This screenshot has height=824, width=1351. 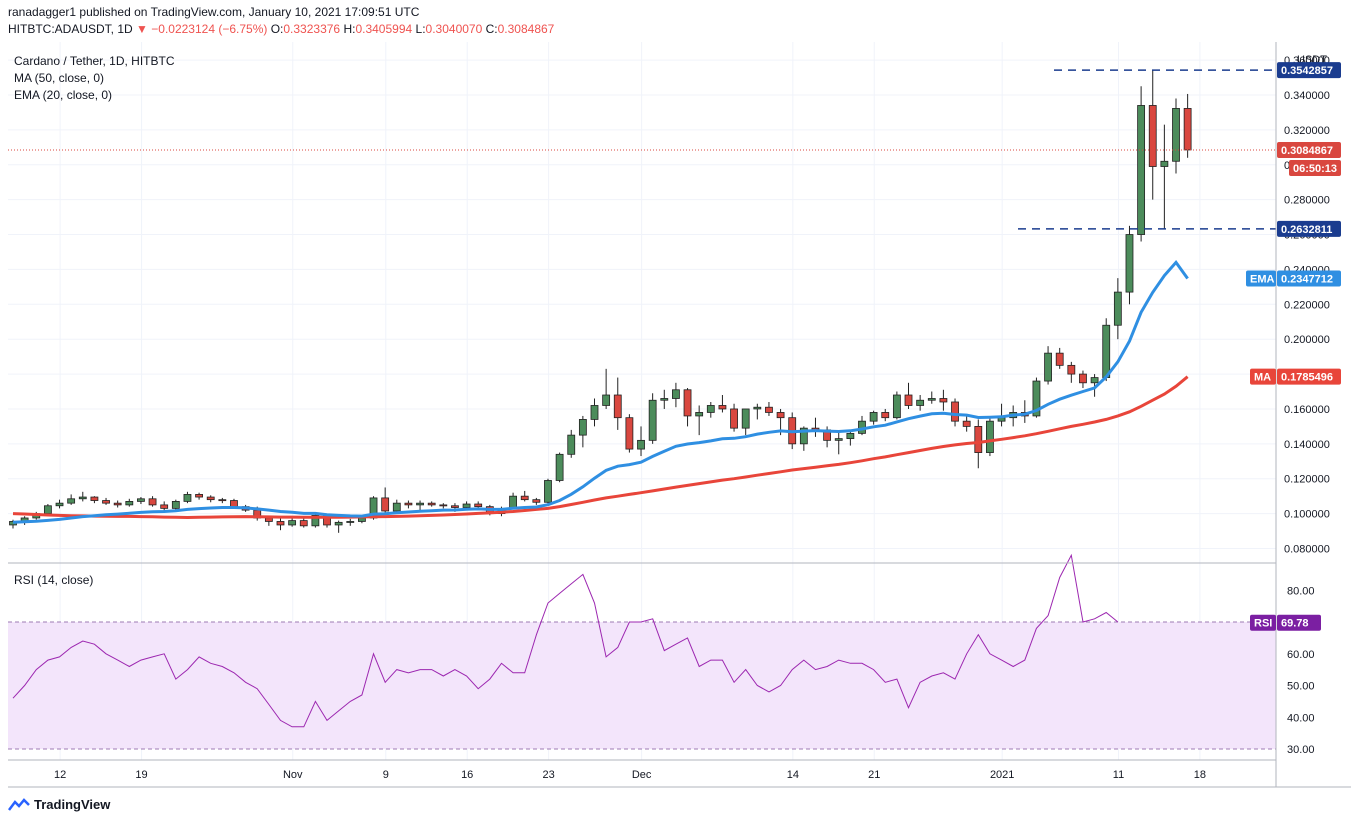 I want to click on time-tick-label: 11, so click(x=1118, y=775).